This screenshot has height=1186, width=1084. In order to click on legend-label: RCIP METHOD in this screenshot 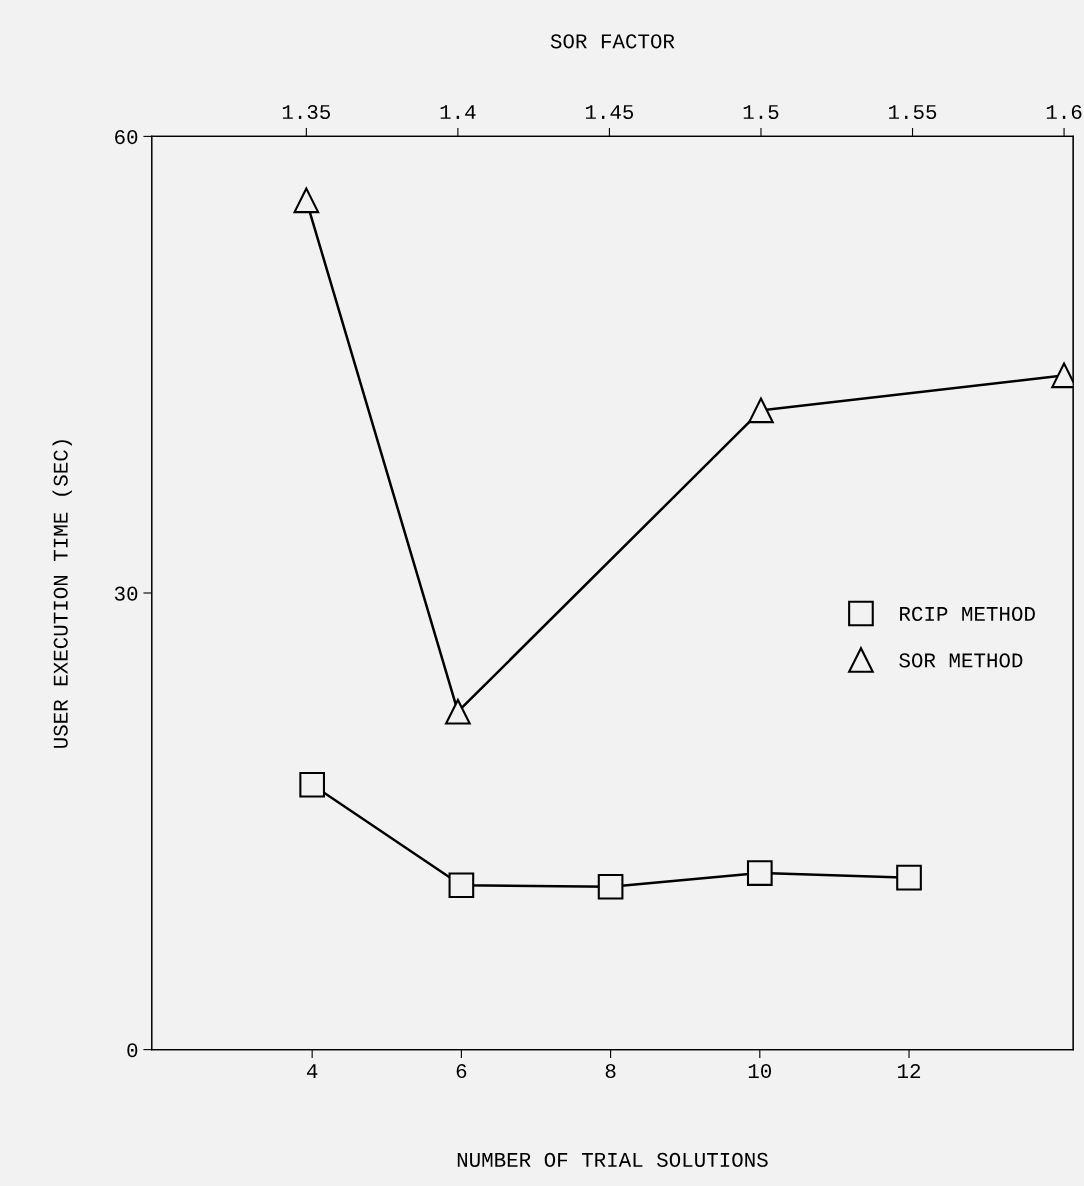, I will do `click(967, 613)`.